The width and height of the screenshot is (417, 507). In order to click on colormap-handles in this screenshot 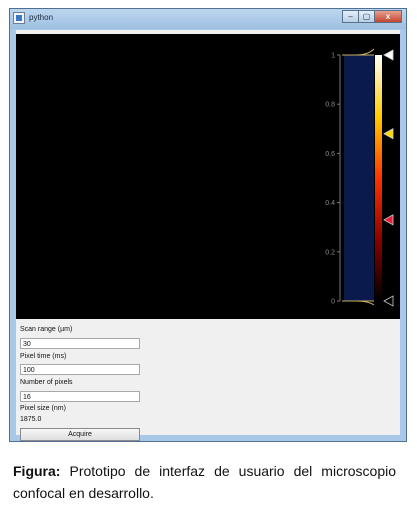, I will do `click(374, 177)`.